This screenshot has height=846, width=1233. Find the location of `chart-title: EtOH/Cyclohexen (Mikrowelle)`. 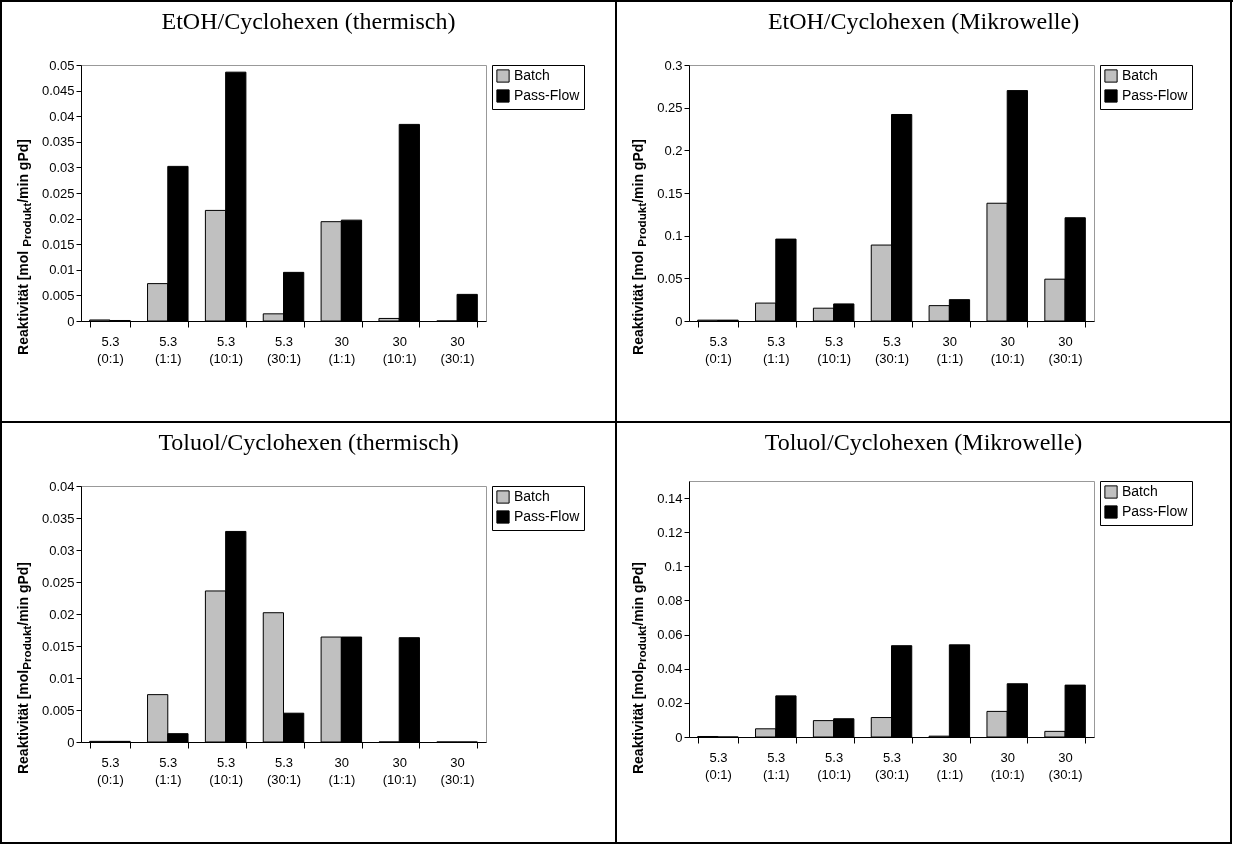

chart-title: EtOH/Cyclohexen (Mikrowelle) is located at coordinates (923, 21).